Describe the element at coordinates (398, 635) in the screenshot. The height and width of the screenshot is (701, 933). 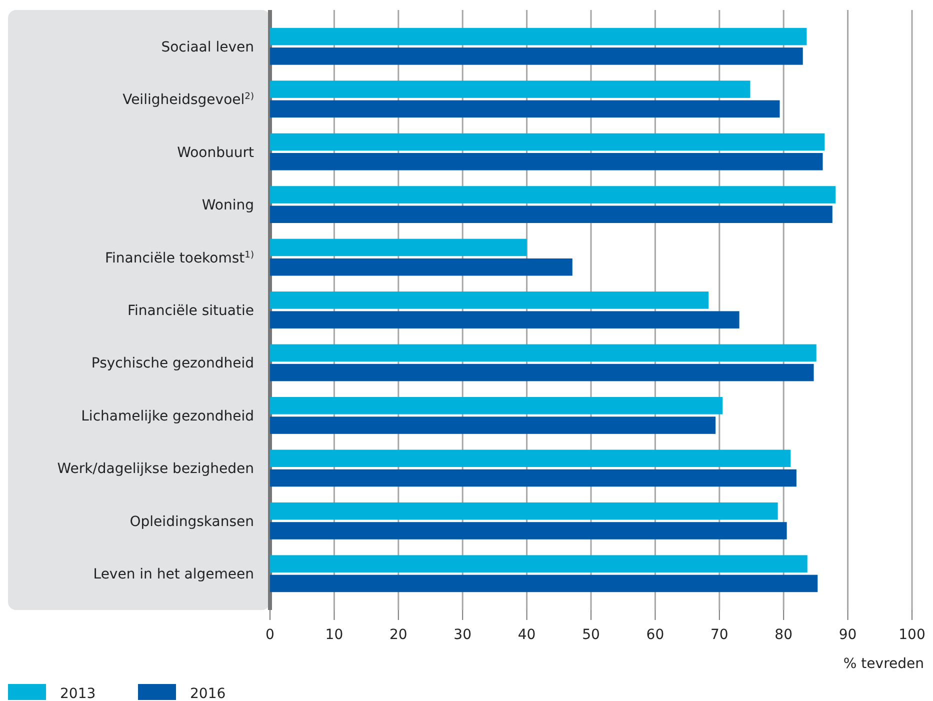
I see `x-tick-label: 20` at that location.